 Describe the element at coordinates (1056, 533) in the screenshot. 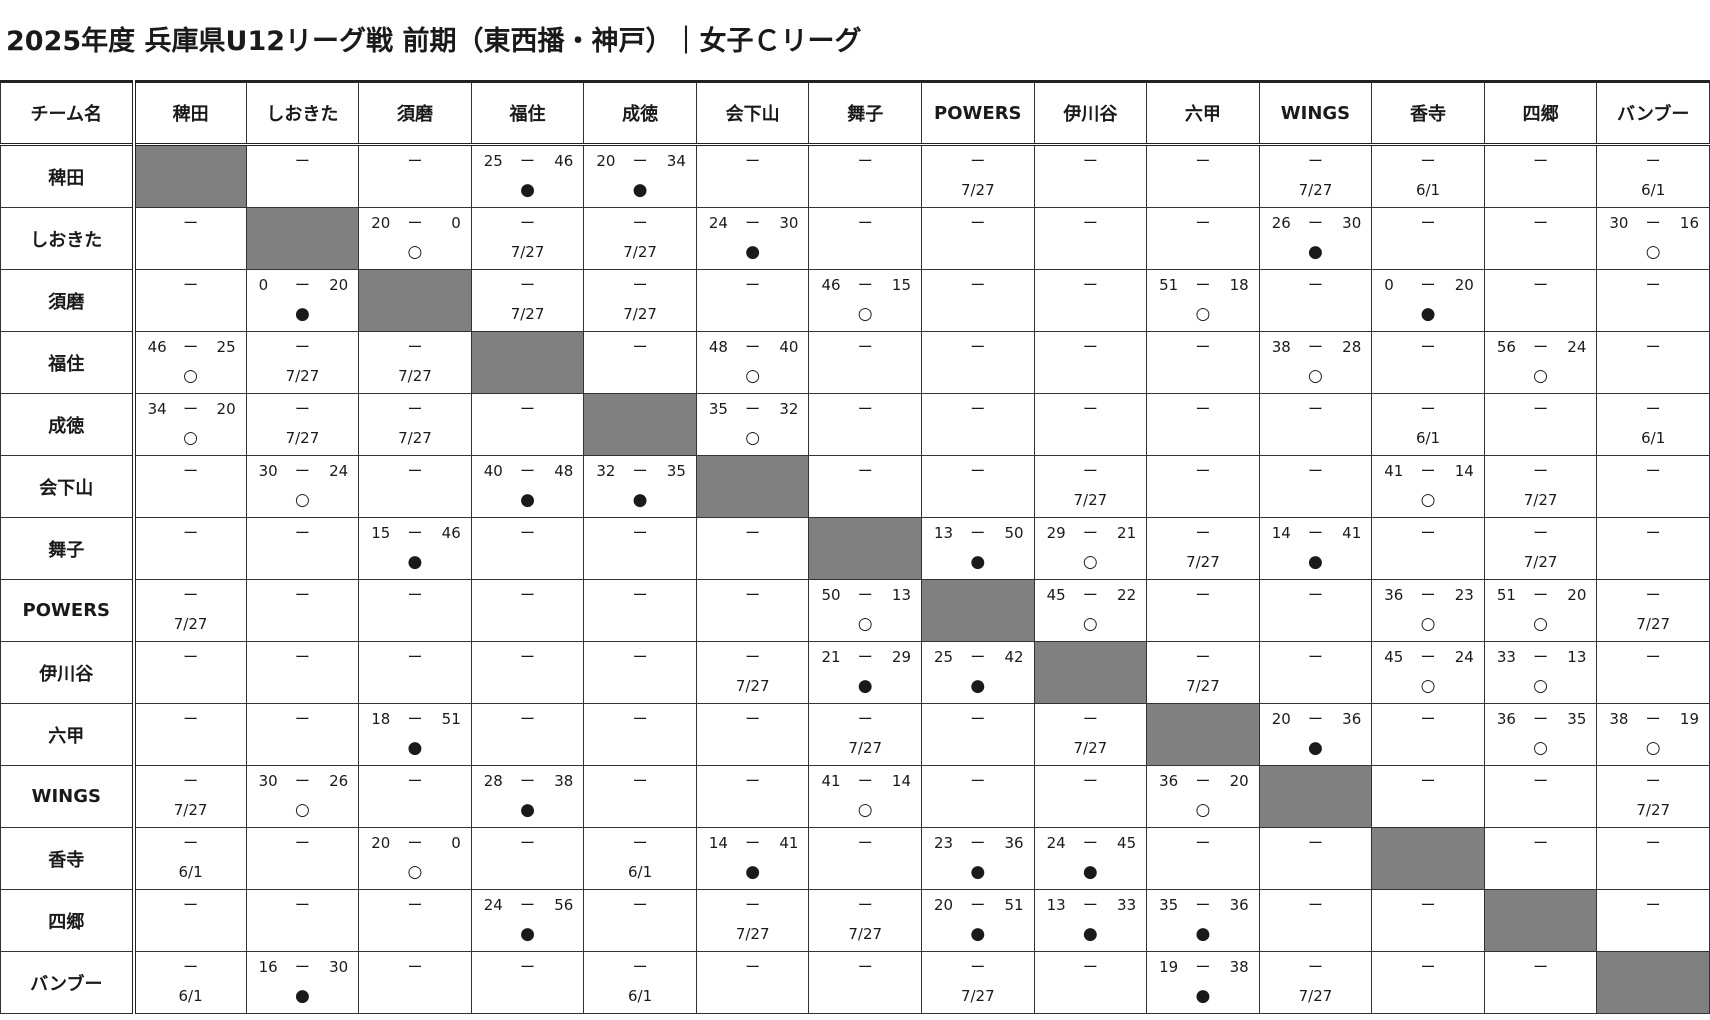

I see `score-home: 29` at that location.